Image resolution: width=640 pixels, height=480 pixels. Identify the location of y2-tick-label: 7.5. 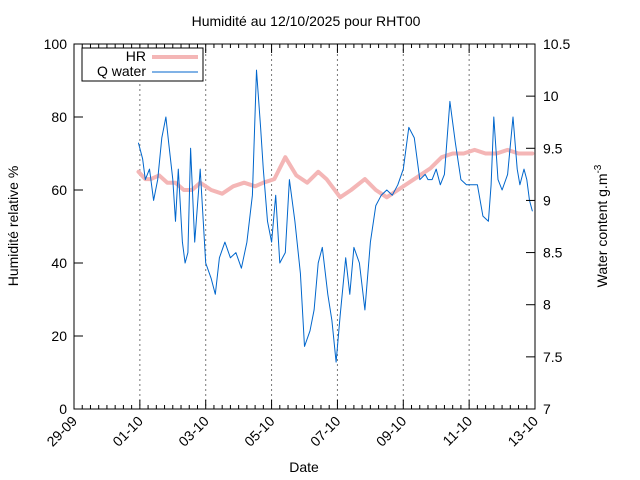
(553, 357).